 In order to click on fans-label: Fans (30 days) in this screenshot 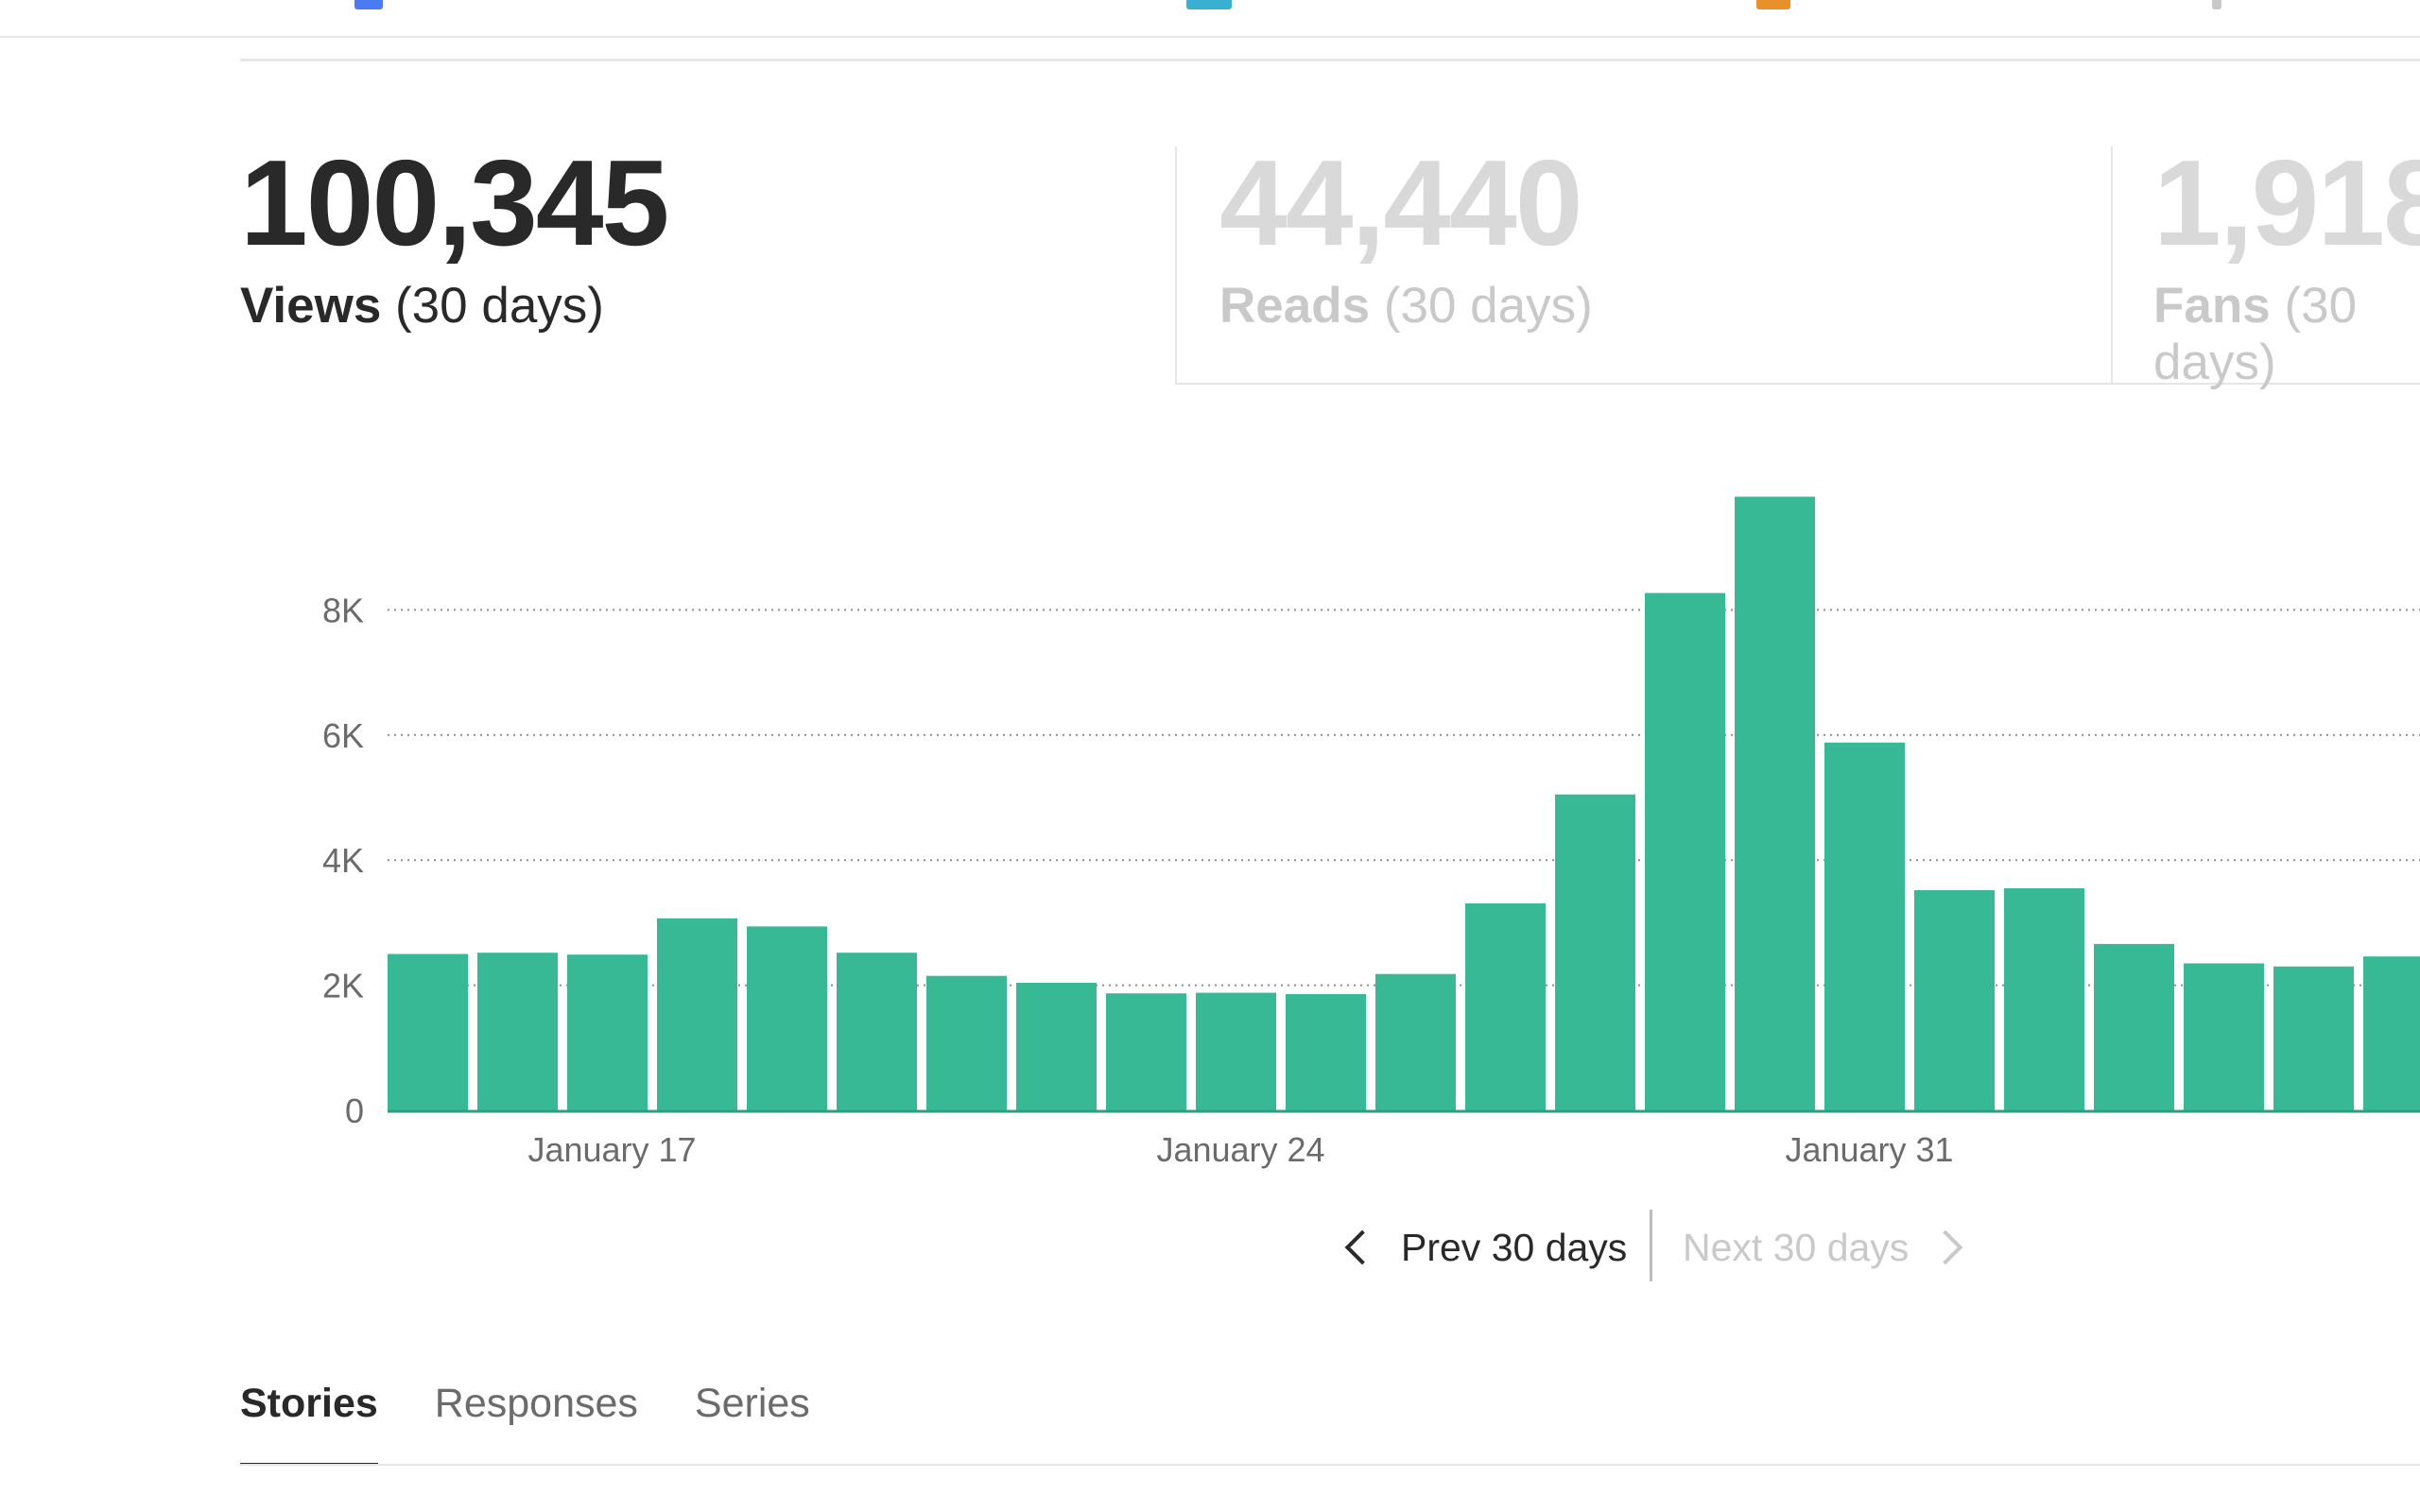, I will do `click(2287, 334)`.